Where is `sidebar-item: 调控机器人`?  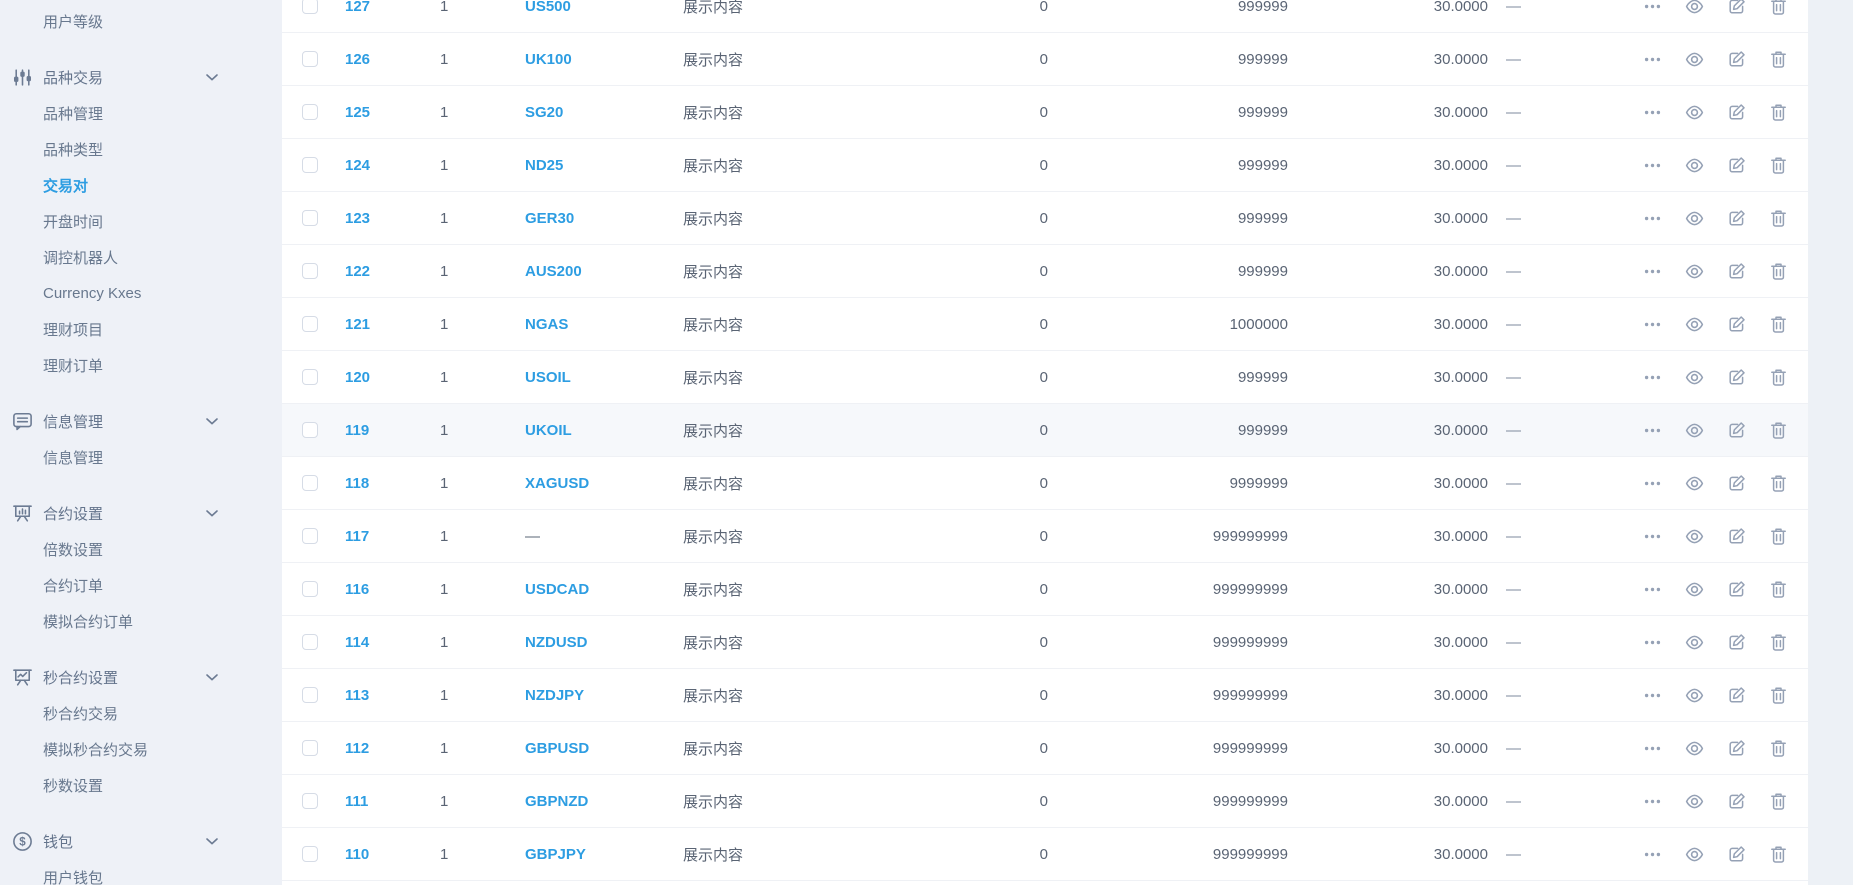 sidebar-item: 调控机器人 is located at coordinates (141, 257).